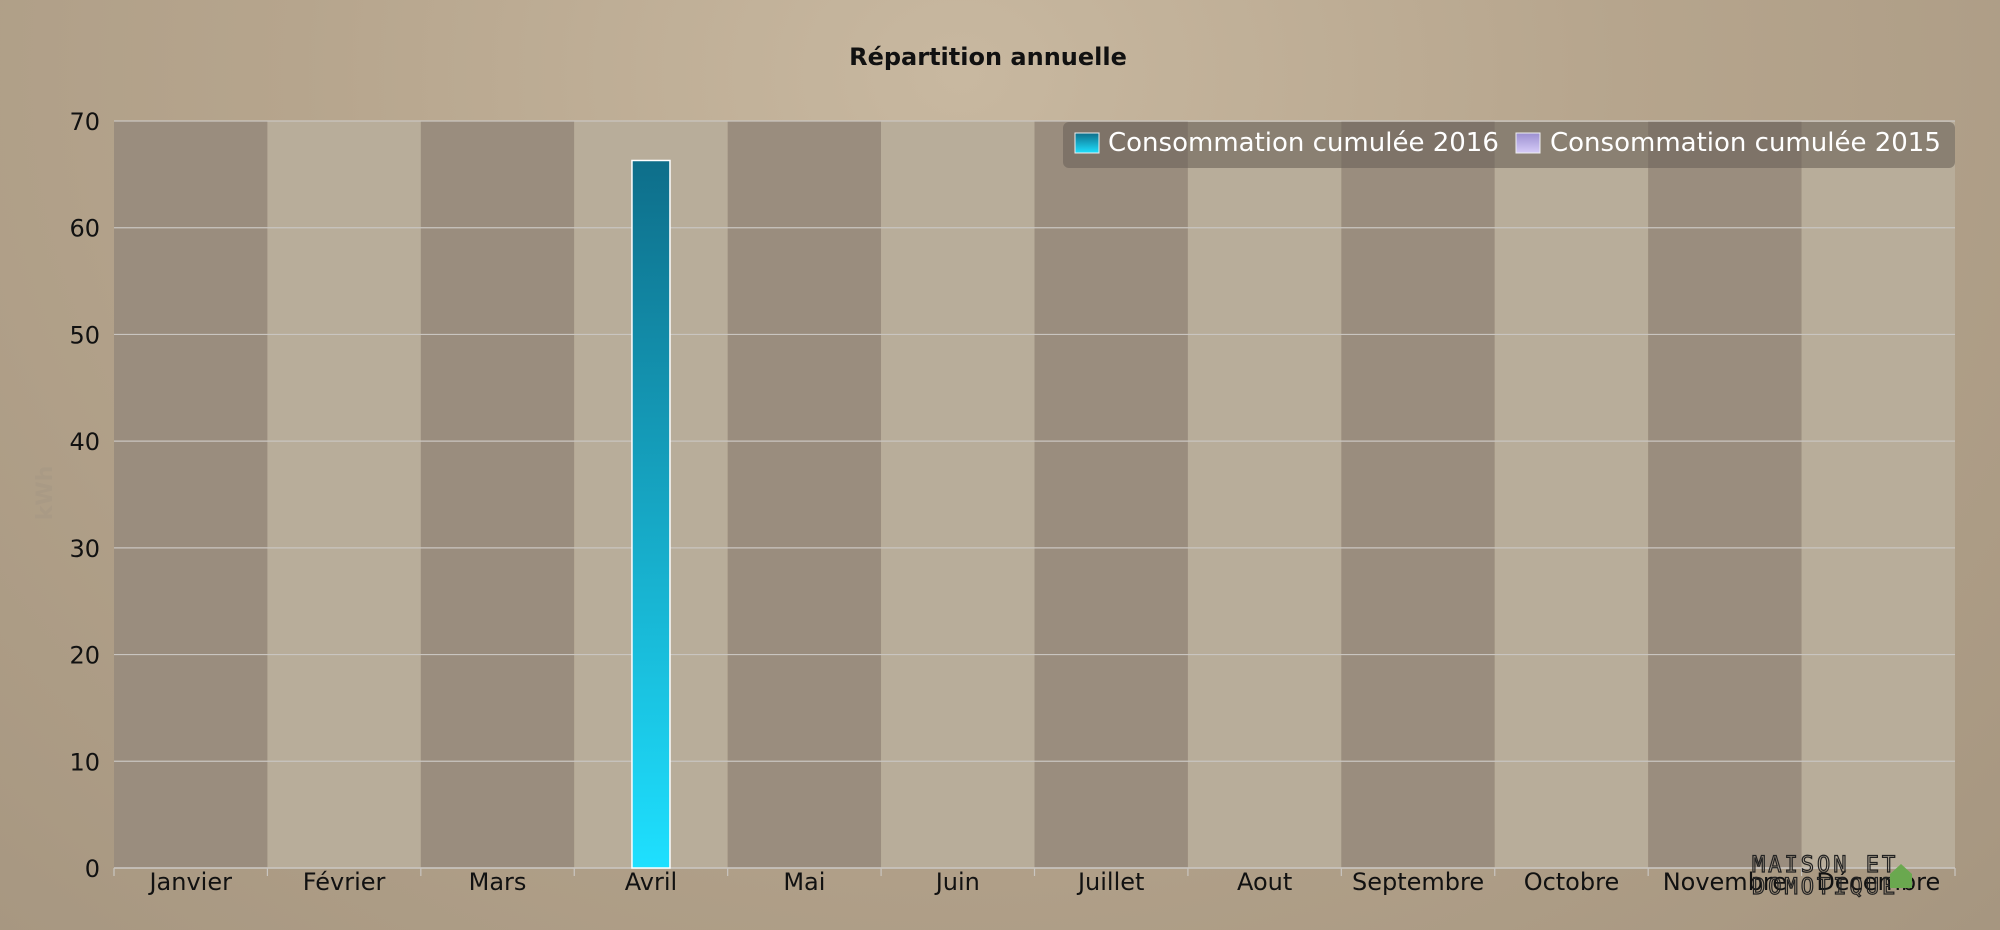 This screenshot has height=930, width=2000. Describe the element at coordinates (189, 882) in the screenshot. I see `x-tick-label: Janvier` at that location.